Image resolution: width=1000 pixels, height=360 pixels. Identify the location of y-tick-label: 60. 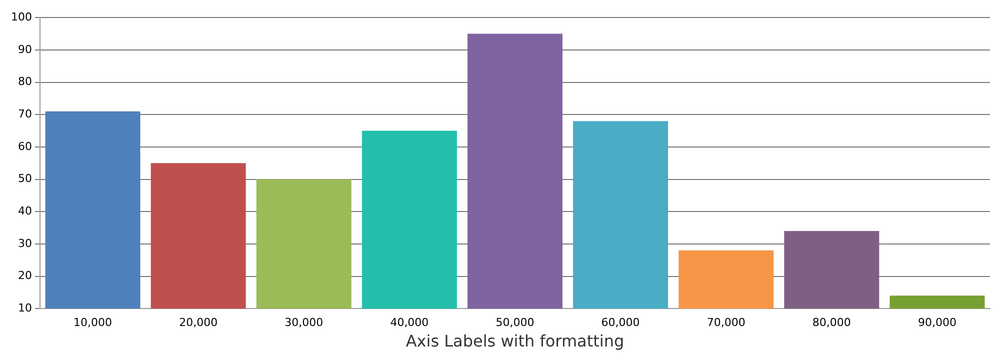
(25, 146).